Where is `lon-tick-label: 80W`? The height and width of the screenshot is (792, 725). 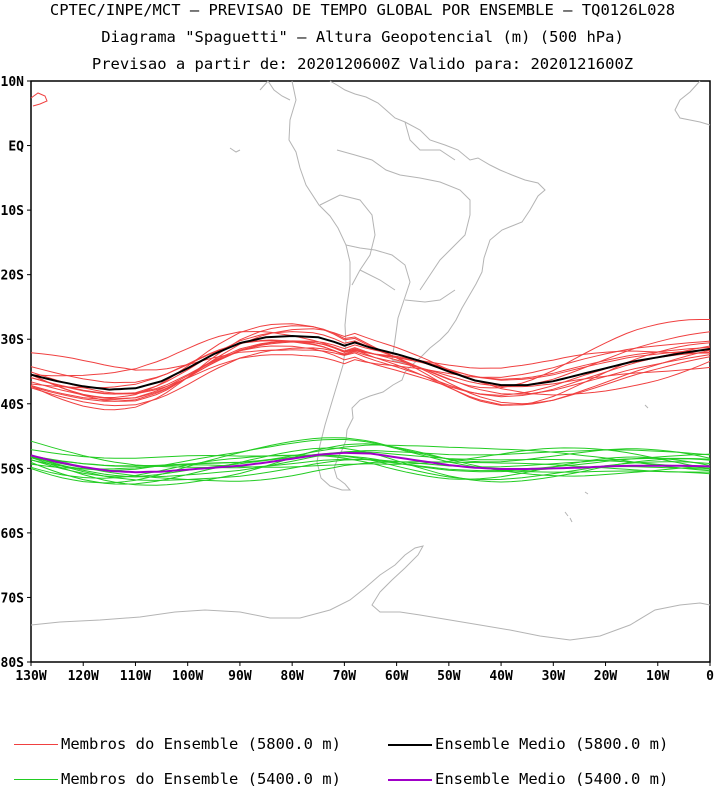
lon-tick-label: 80W is located at coordinates (292, 676).